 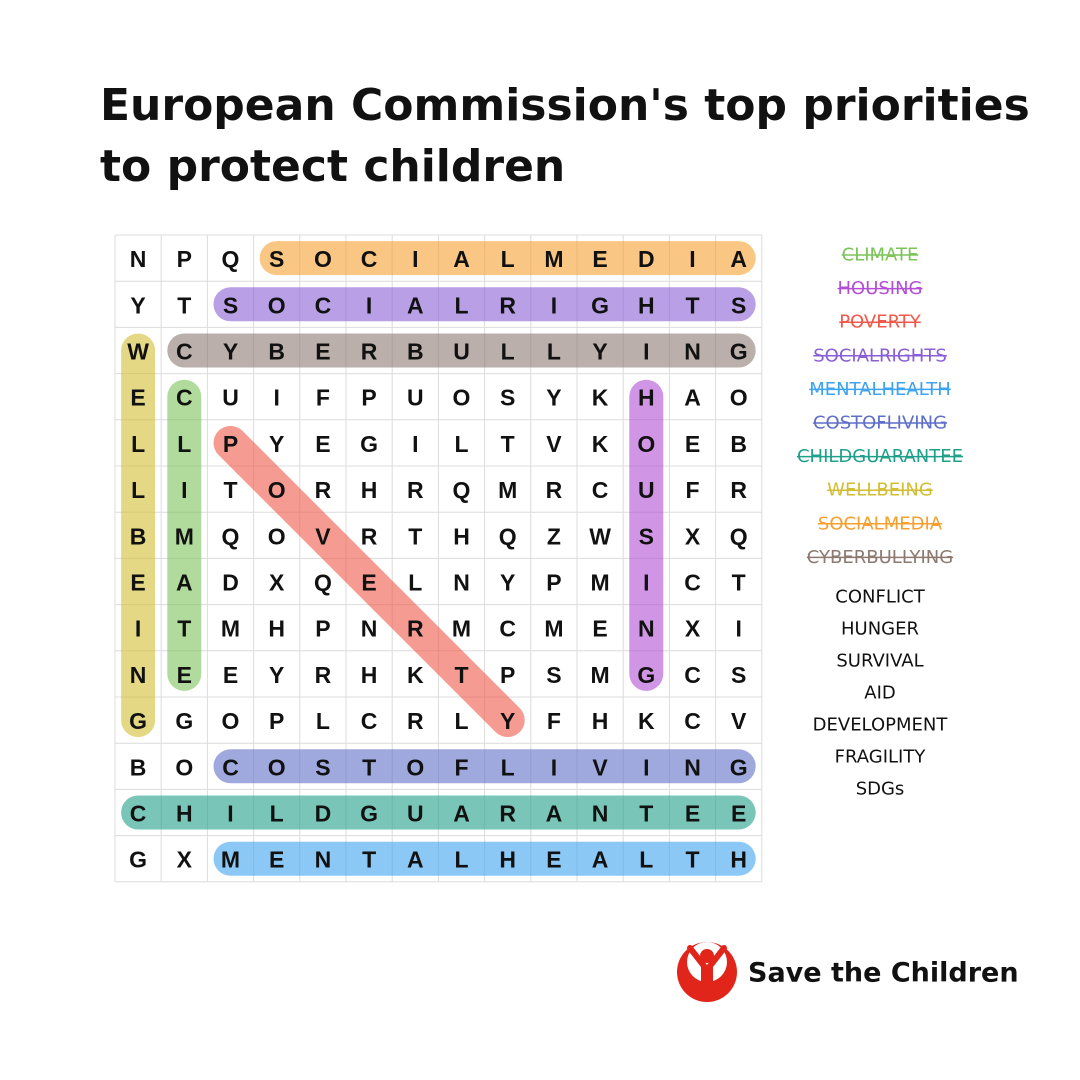 I want to click on remaining-word: DEVELOPMENT, so click(x=881, y=725).